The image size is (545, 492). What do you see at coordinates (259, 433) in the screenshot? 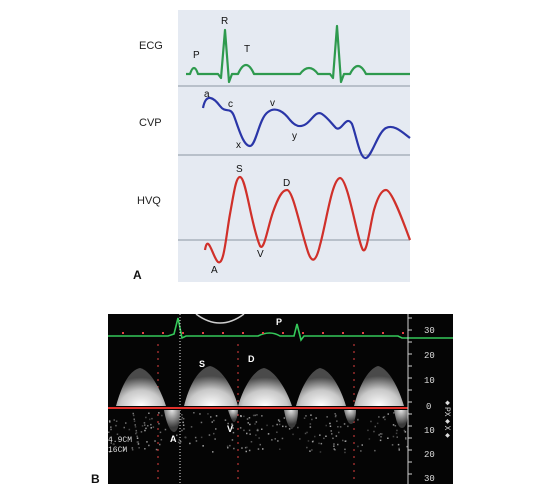
I see `doppler-noise` at bounding box center [259, 433].